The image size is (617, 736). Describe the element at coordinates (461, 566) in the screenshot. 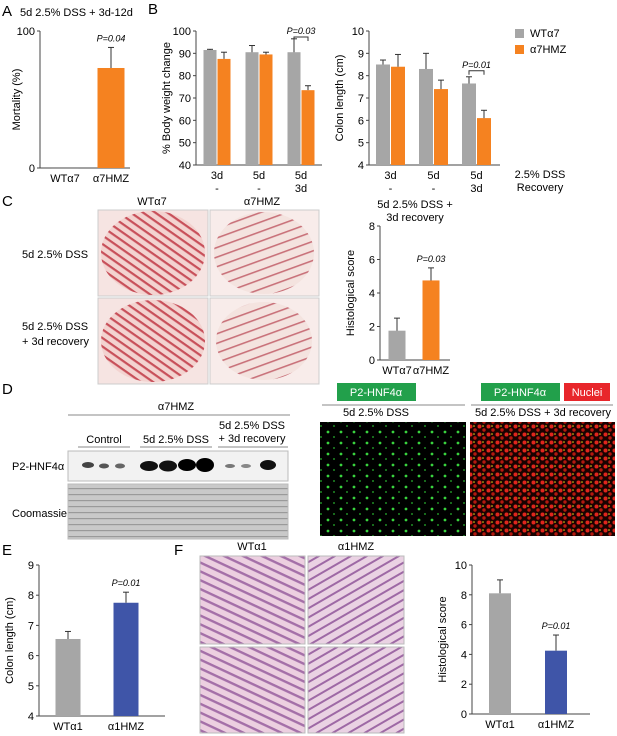

I see `y-tick-label: 10` at that location.